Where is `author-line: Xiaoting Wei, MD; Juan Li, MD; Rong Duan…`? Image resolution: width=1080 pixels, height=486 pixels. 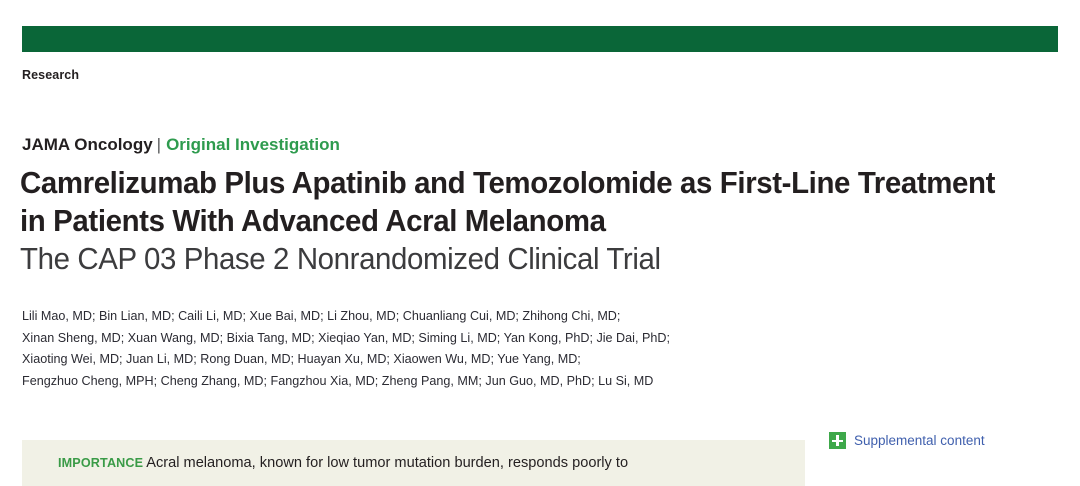 author-line: Xiaoting Wei, MD; Juan Li, MD; Rong Duan… is located at coordinates (301, 359).